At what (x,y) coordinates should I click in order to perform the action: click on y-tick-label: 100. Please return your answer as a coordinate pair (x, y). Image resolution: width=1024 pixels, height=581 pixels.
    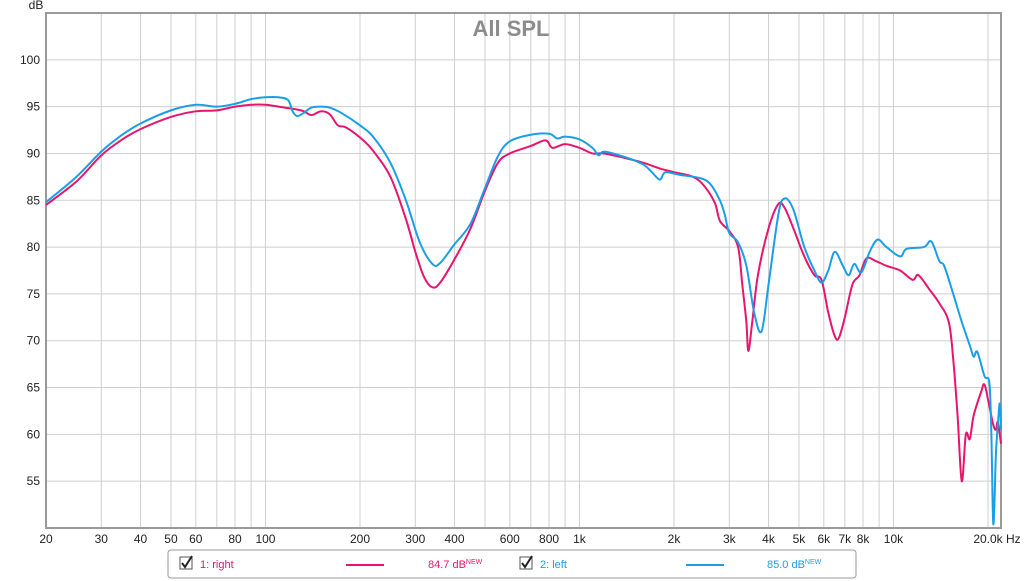
    Looking at the image, I should click on (30, 60).